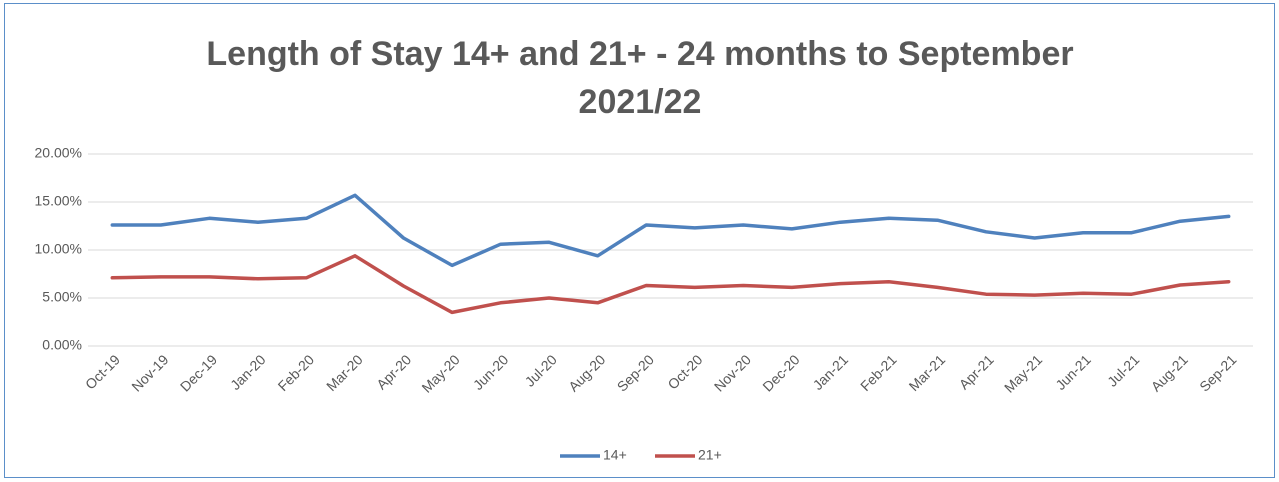 The width and height of the screenshot is (1279, 482). Describe the element at coordinates (1073, 372) in the screenshot. I see `x-tick-label: Jun-21` at that location.